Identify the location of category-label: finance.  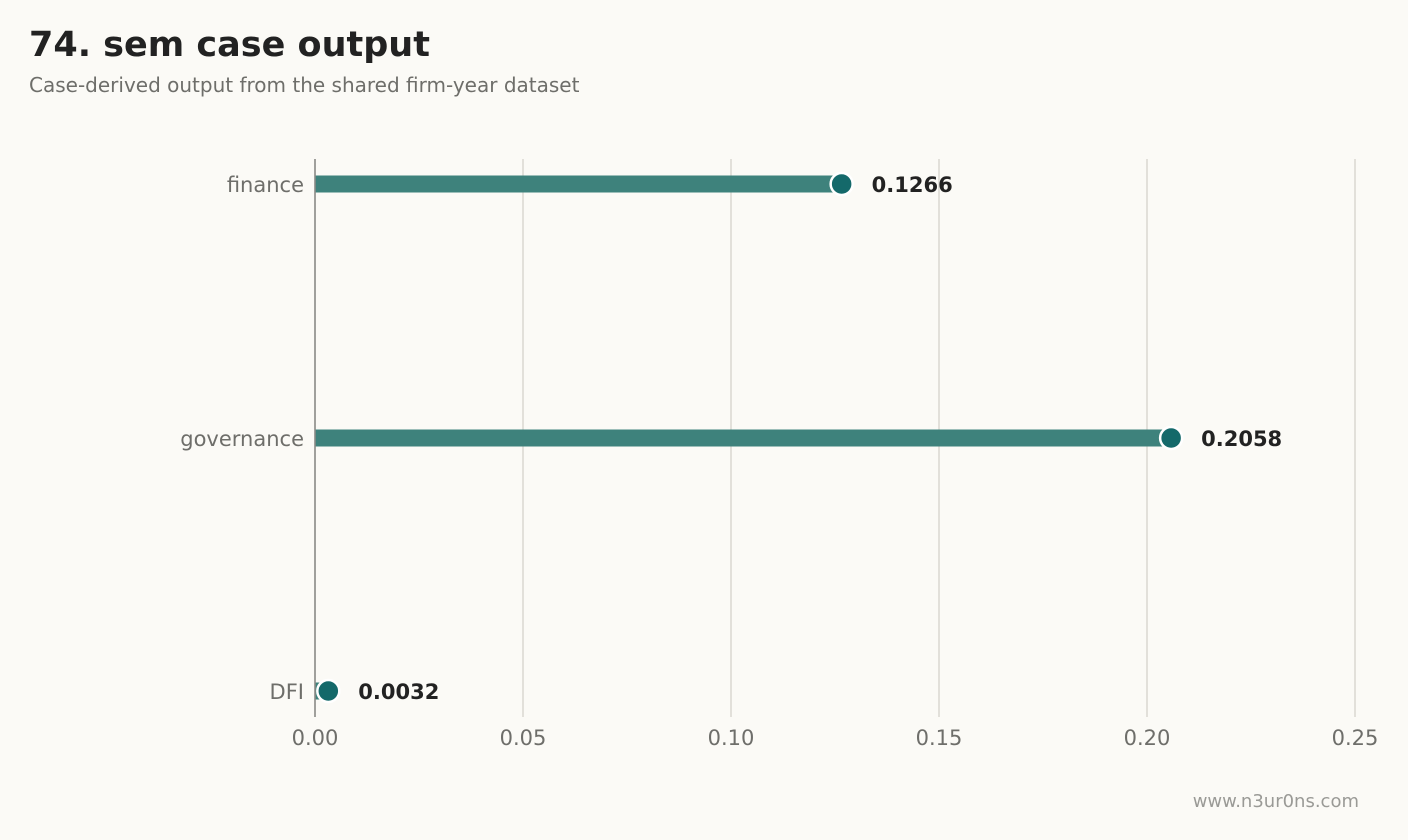
(265, 185).